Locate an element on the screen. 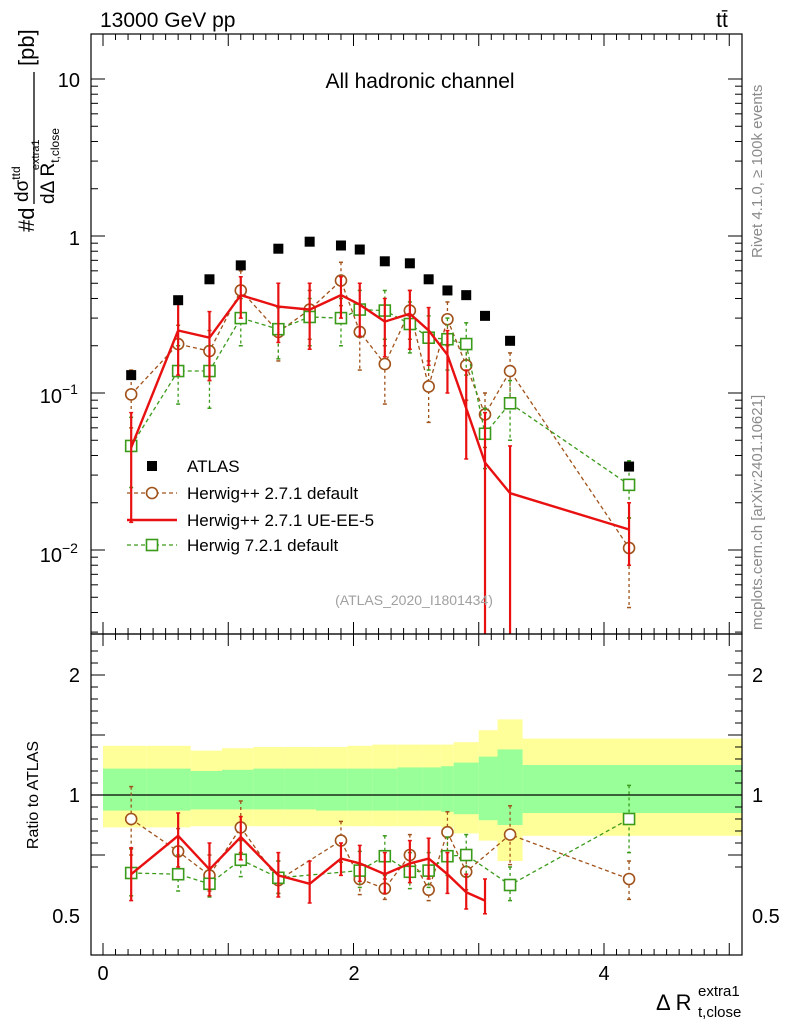 The height and width of the screenshot is (1024, 786). herwigpp-ueee5-line is located at coordinates (380, 412).